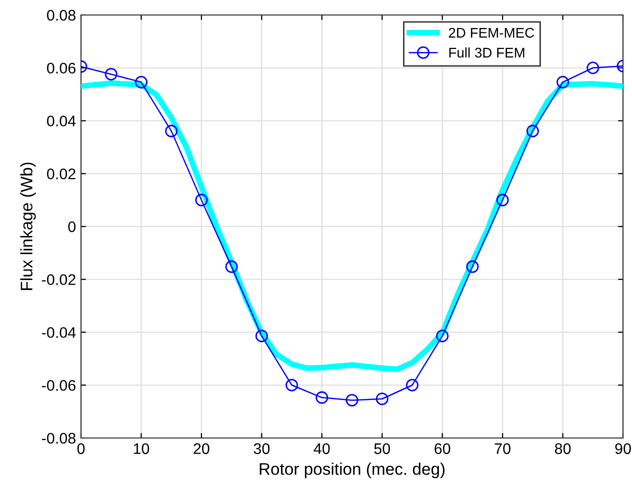 The width and height of the screenshot is (632, 503). What do you see at coordinates (59, 332) in the screenshot?
I see `y-tick-label: -0.04` at bounding box center [59, 332].